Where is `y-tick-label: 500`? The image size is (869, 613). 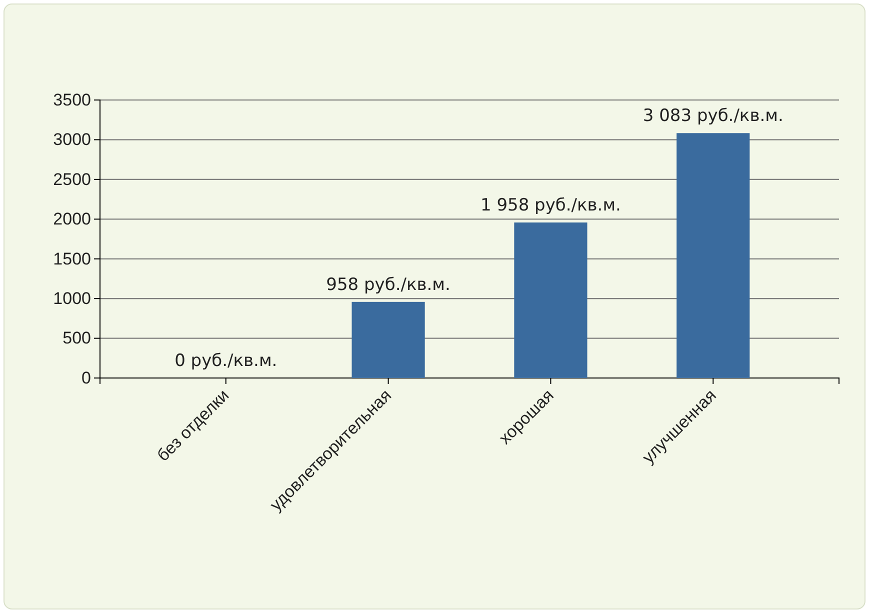 y-tick-label: 500 is located at coordinates (76, 338).